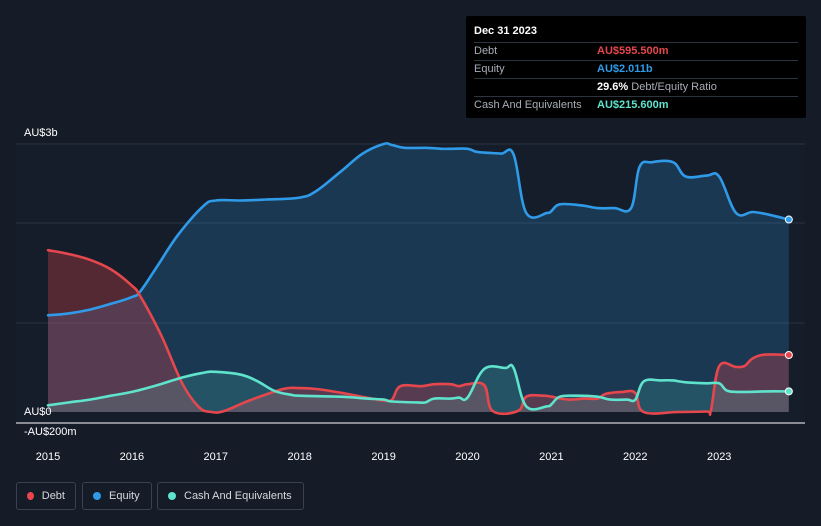 The height and width of the screenshot is (526, 821). Describe the element at coordinates (625, 69) in the screenshot. I see `tooltip-value: AU$2.011b` at that location.